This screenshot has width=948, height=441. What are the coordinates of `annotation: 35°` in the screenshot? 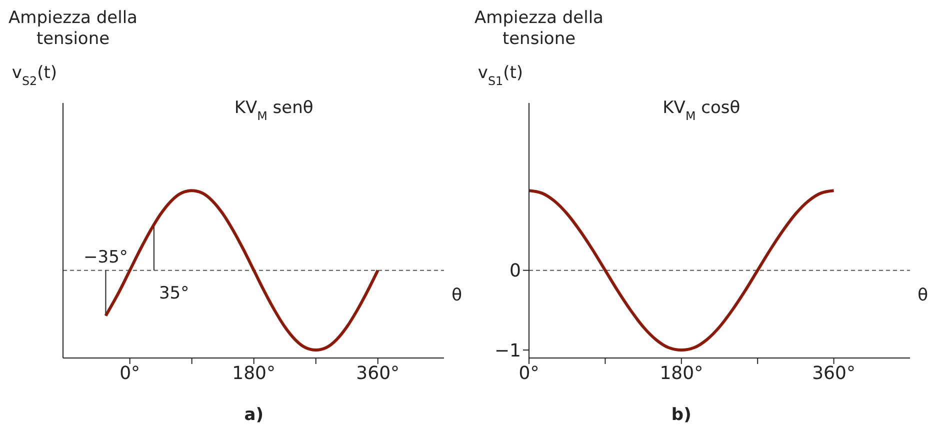 It's located at (174, 293).